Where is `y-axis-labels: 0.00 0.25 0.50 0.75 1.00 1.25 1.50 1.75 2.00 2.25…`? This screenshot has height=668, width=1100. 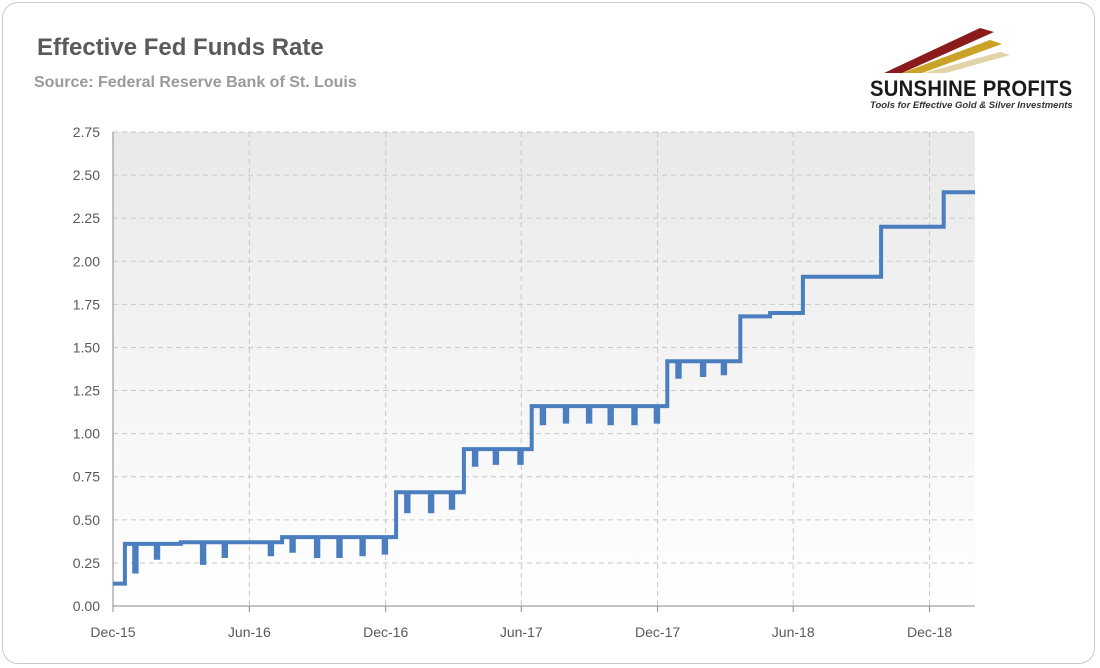
y-axis-labels: 0.00 0.25 0.50 0.75 1.00 1.25 1.50 1.75 2.00 2.25… is located at coordinates (86, 369).